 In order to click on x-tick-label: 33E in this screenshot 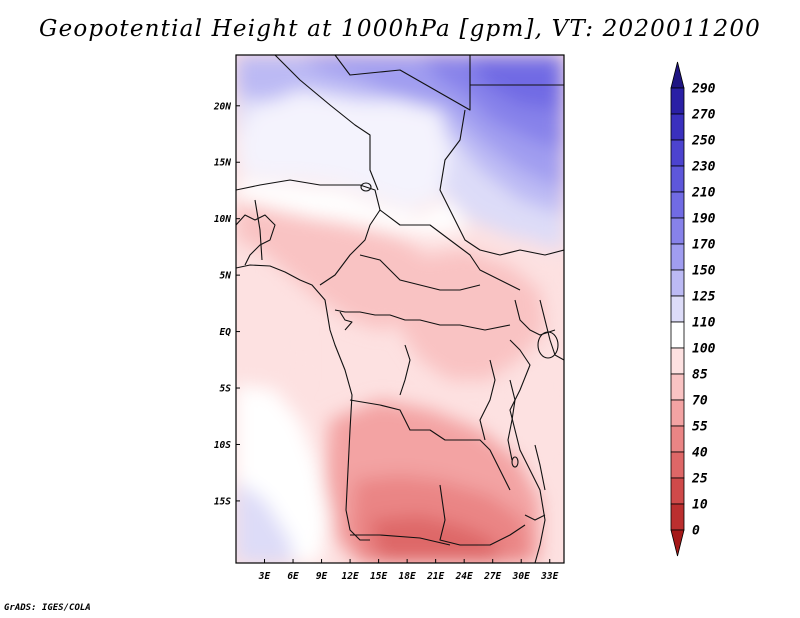, I will do `click(549, 576)`.